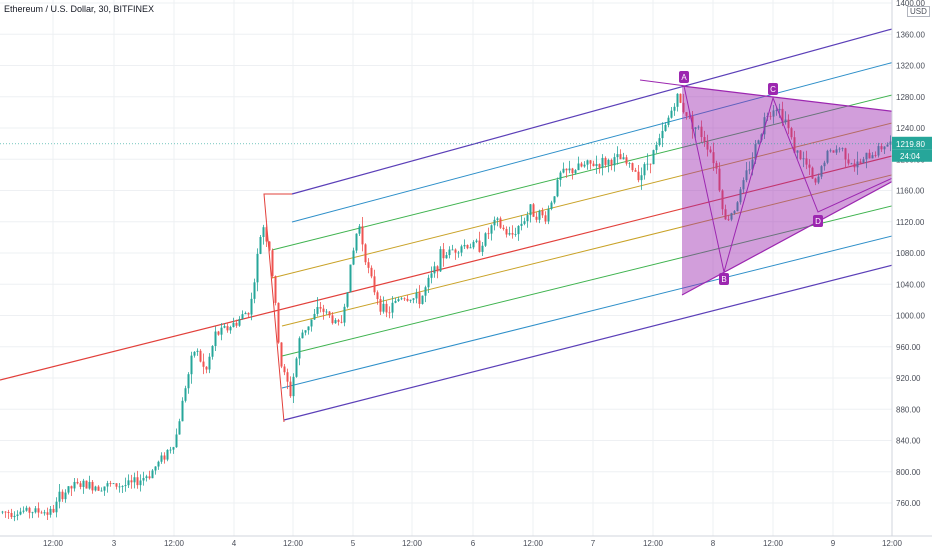 Image resolution: width=932 pixels, height=550 pixels. Describe the element at coordinates (908, 441) in the screenshot. I see `price-tick-label: 840.00` at that location.